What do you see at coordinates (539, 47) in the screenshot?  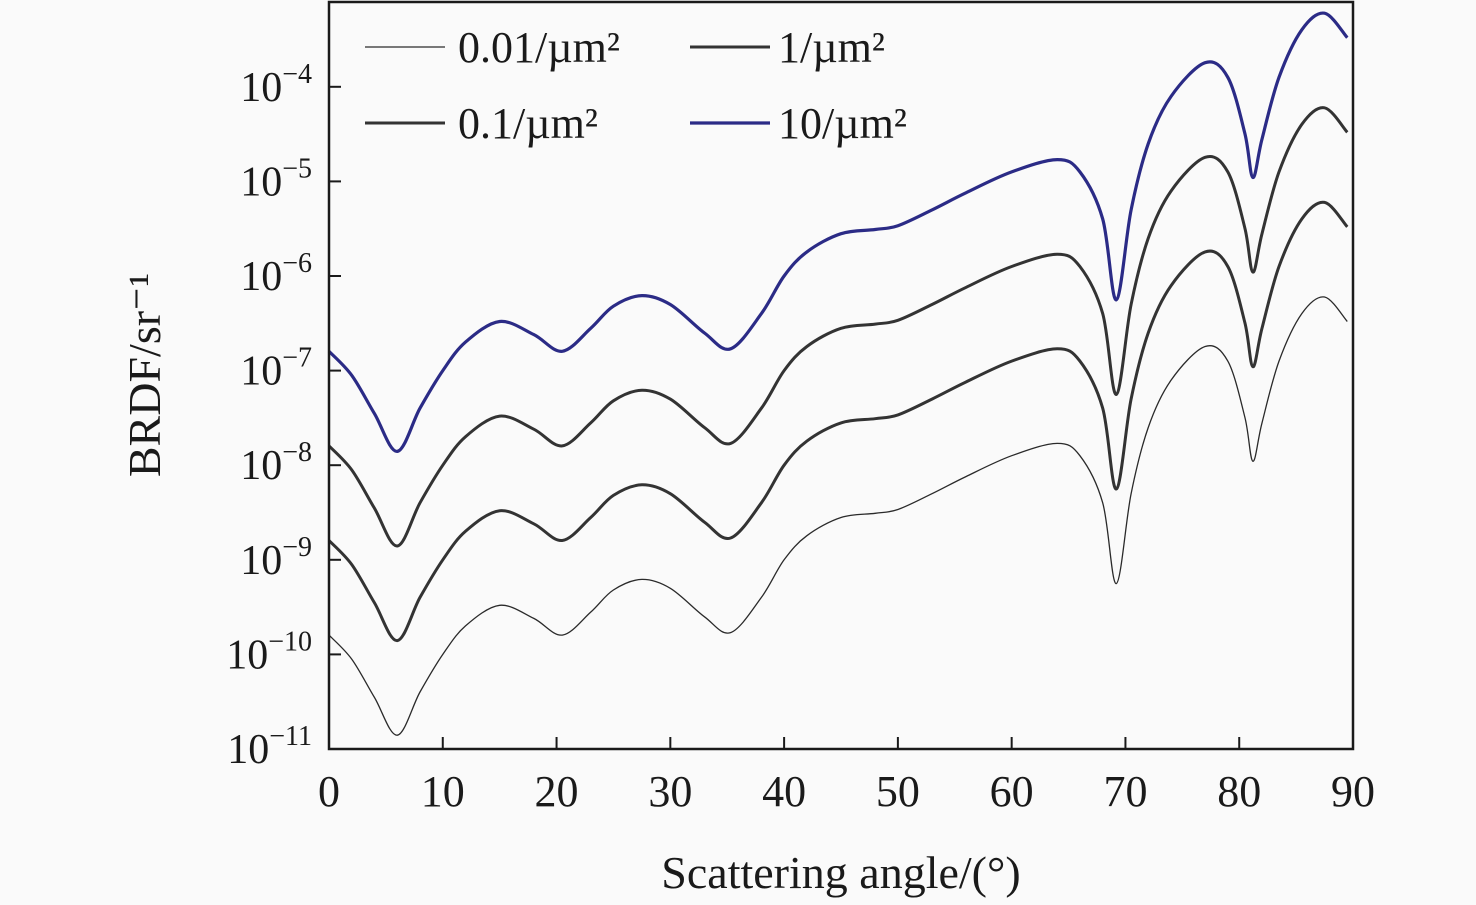 I see `legend-label: 0.01/µm²` at bounding box center [539, 47].